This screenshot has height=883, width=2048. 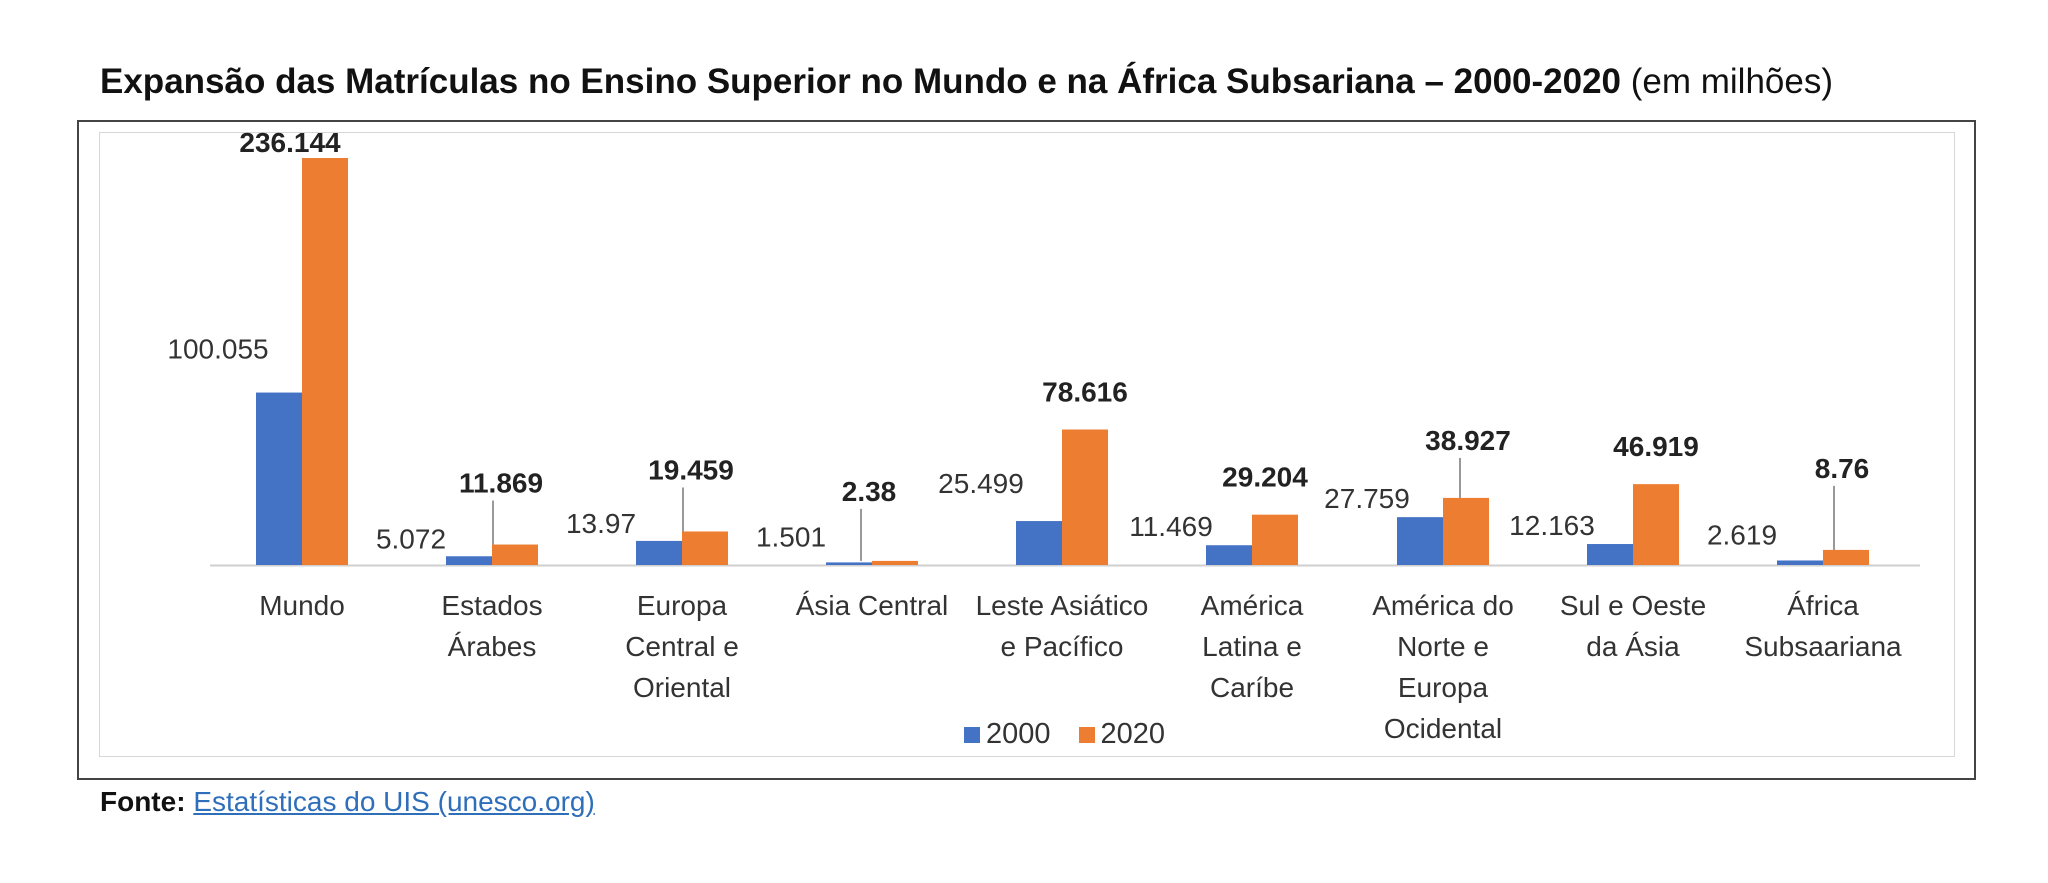 What do you see at coordinates (791, 536) in the screenshot?
I see `data-label-2000-3: 1.501` at bounding box center [791, 536].